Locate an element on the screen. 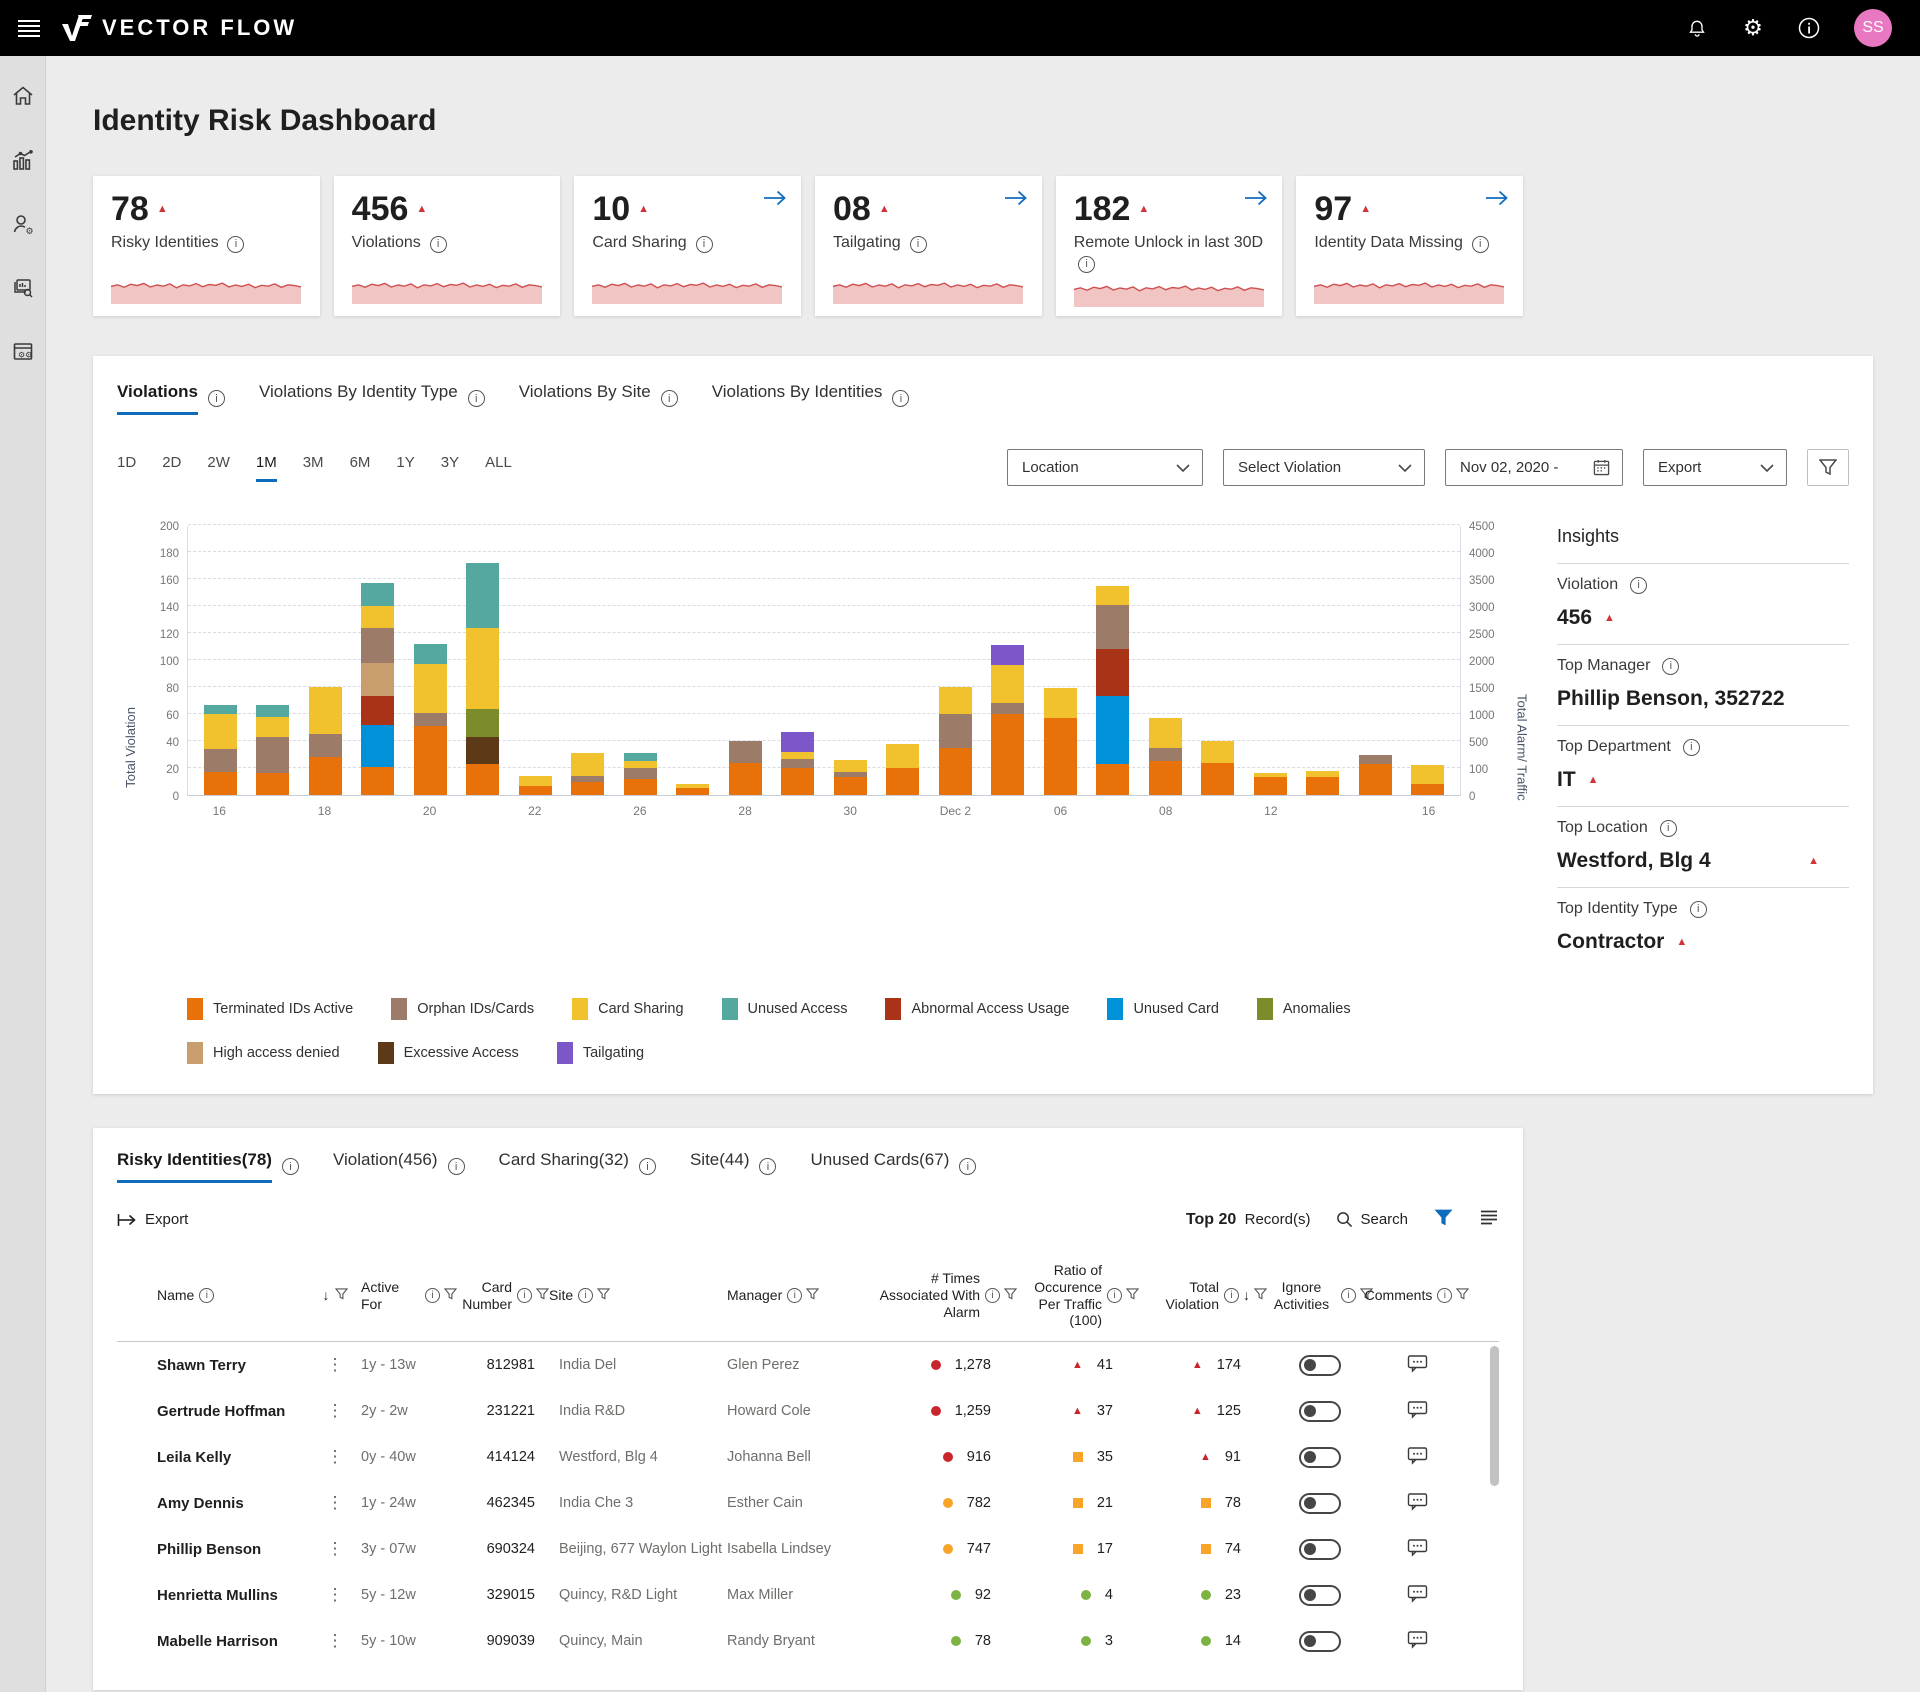 The height and width of the screenshot is (1692, 1920). table-search: Search is located at coordinates (1372, 1219).